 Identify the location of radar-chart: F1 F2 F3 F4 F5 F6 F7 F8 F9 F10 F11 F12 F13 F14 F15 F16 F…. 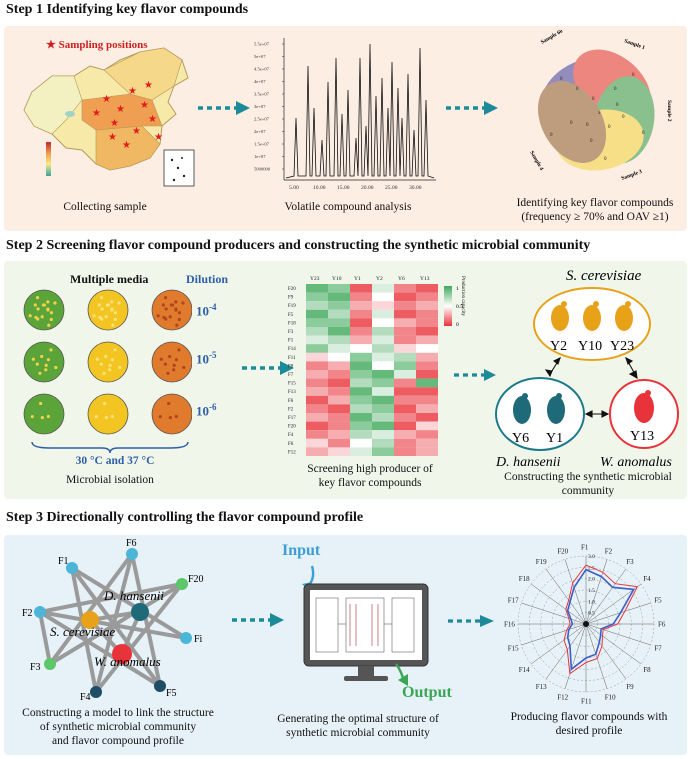
(585, 625).